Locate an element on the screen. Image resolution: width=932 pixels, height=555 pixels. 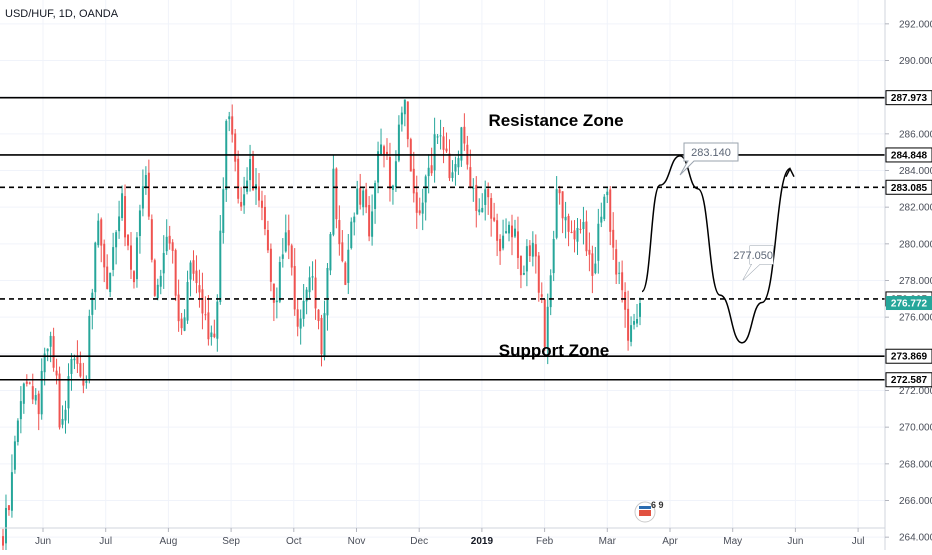
y-tick-label: 272.000 is located at coordinates (915, 391).